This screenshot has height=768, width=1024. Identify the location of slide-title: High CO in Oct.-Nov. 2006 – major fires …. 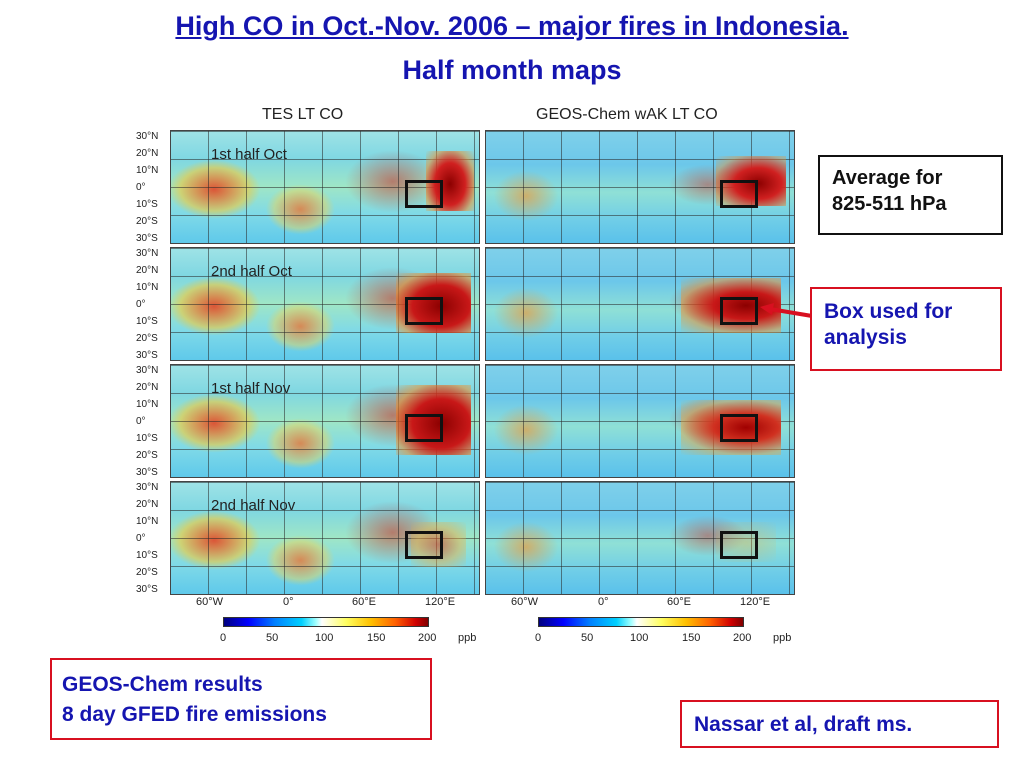
(512, 26).